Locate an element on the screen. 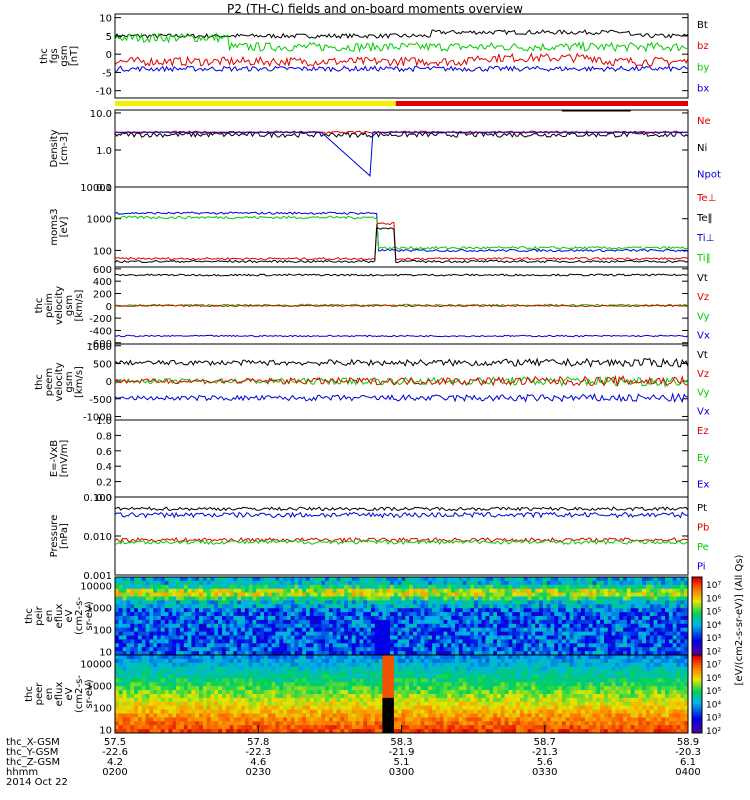 The height and width of the screenshot is (800, 750). series-by is located at coordinates (401, 42).